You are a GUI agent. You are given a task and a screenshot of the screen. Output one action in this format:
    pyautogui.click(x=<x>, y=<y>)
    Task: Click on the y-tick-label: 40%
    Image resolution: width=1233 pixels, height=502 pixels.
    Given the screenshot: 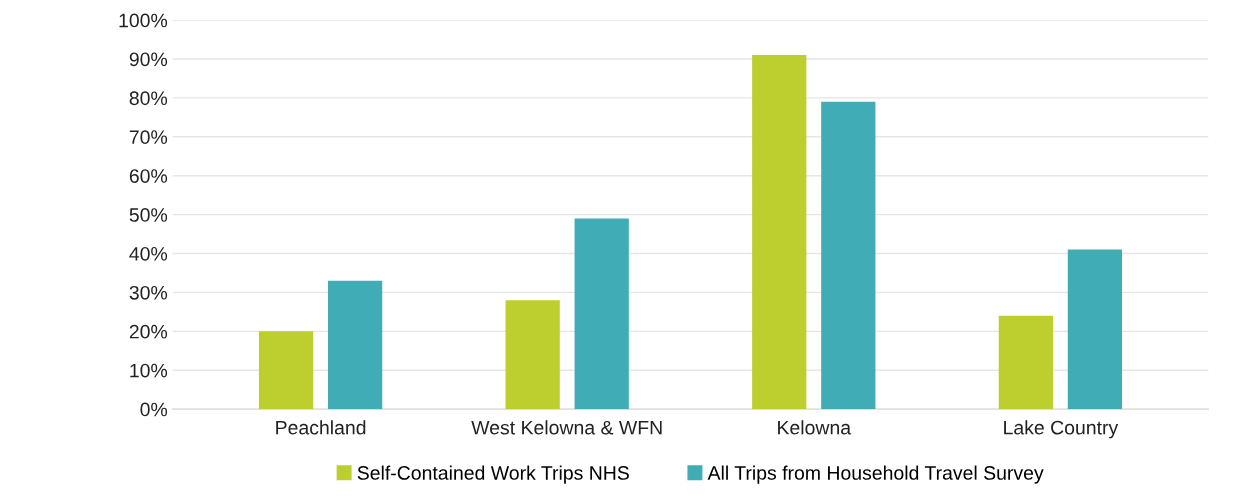 What is the action you would take?
    pyautogui.click(x=148, y=253)
    